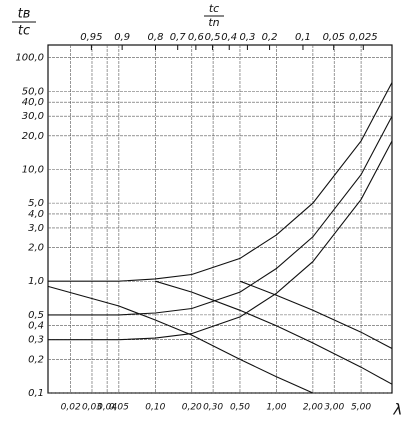 The image size is (406, 422). What do you see at coordinates (71, 408) in the screenshot?
I see `x-tick-label: 0,02` at bounding box center [71, 408].